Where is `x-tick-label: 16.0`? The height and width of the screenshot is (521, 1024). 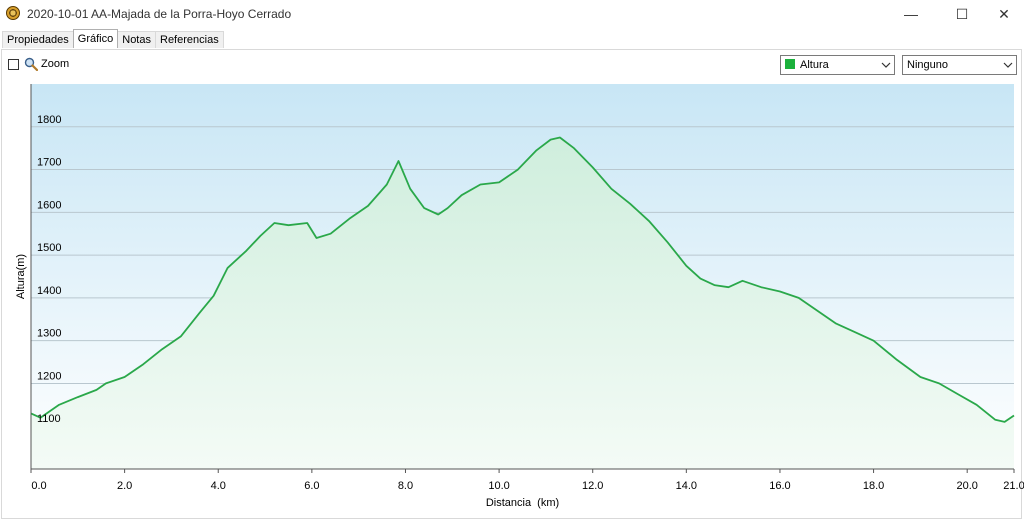
x-tick-label: 16.0 is located at coordinates (779, 486).